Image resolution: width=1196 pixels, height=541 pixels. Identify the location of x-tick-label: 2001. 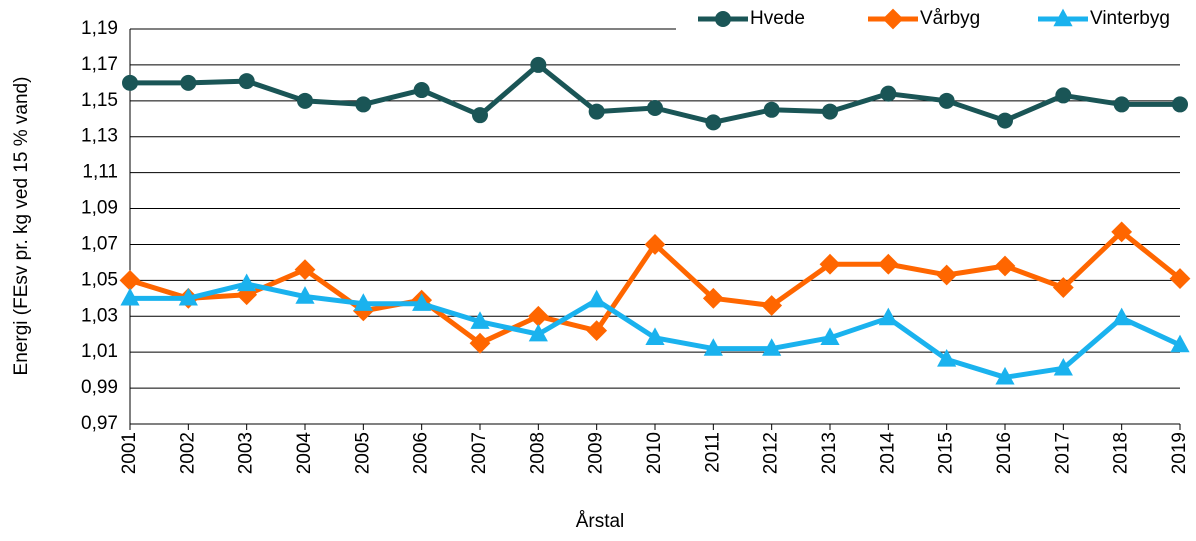
(129, 453).